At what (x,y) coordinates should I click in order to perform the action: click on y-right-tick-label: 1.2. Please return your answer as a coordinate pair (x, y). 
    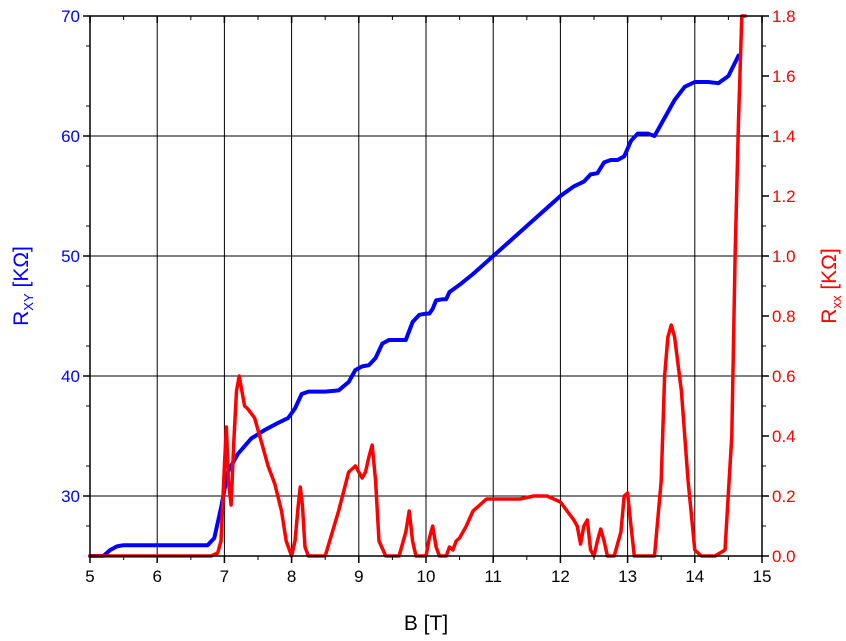
    Looking at the image, I should click on (784, 196).